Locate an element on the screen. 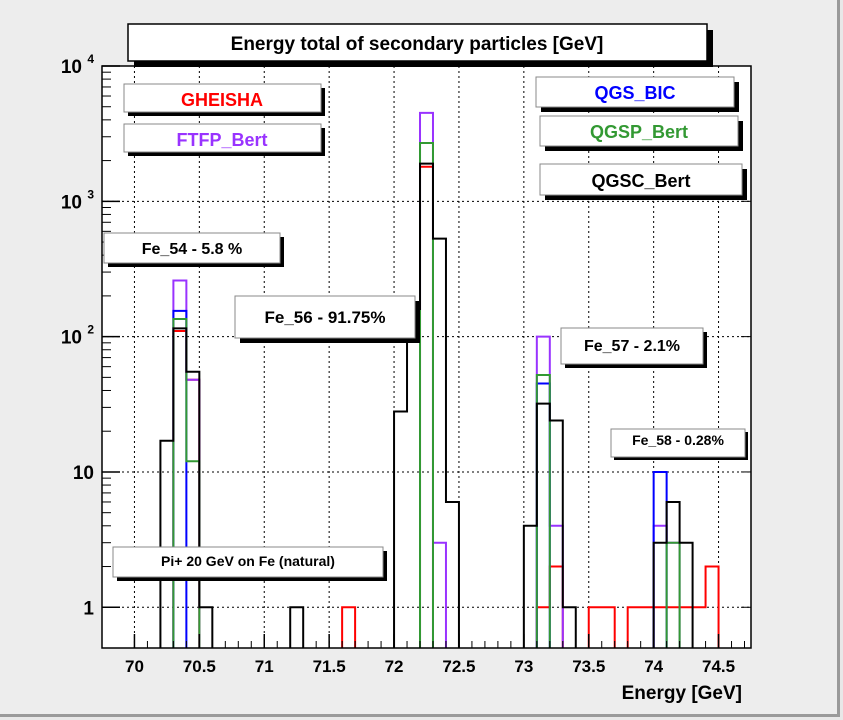 The height and width of the screenshot is (720, 843). annotation-fe57-text: Fe_57 - 2.1% is located at coordinates (632, 346).